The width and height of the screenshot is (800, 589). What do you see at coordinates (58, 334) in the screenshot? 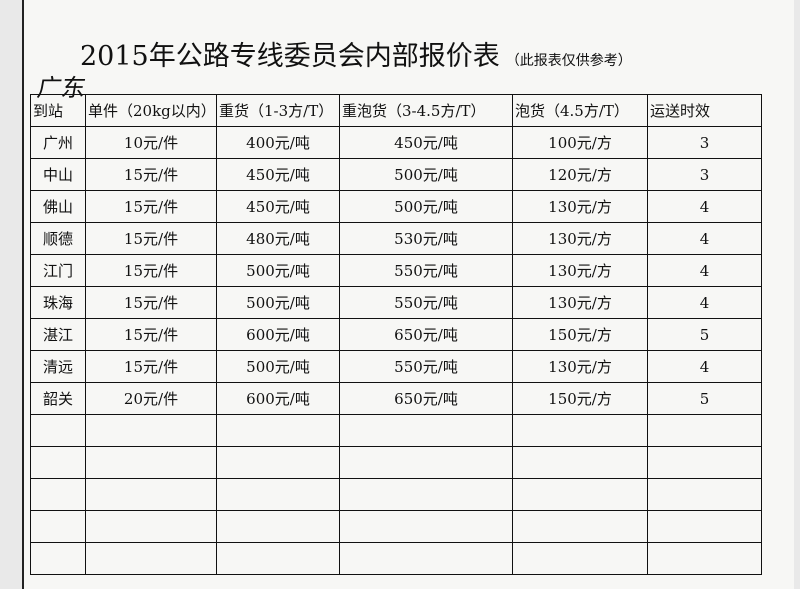
I see `cell-station: 湛江` at bounding box center [58, 334].